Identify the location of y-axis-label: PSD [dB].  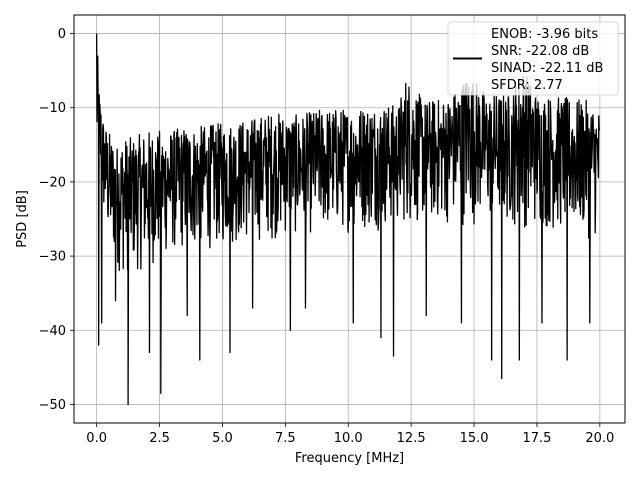
(22, 219).